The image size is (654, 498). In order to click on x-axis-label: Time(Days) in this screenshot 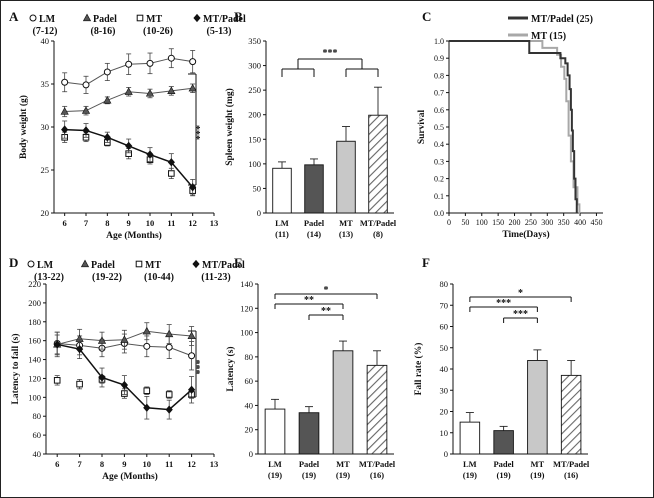, I will do `click(525, 234)`.